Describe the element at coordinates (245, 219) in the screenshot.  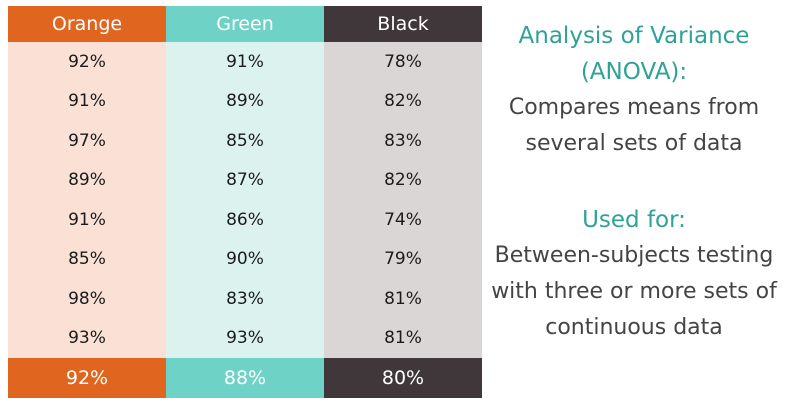
I see `table-cell: 86%` at that location.